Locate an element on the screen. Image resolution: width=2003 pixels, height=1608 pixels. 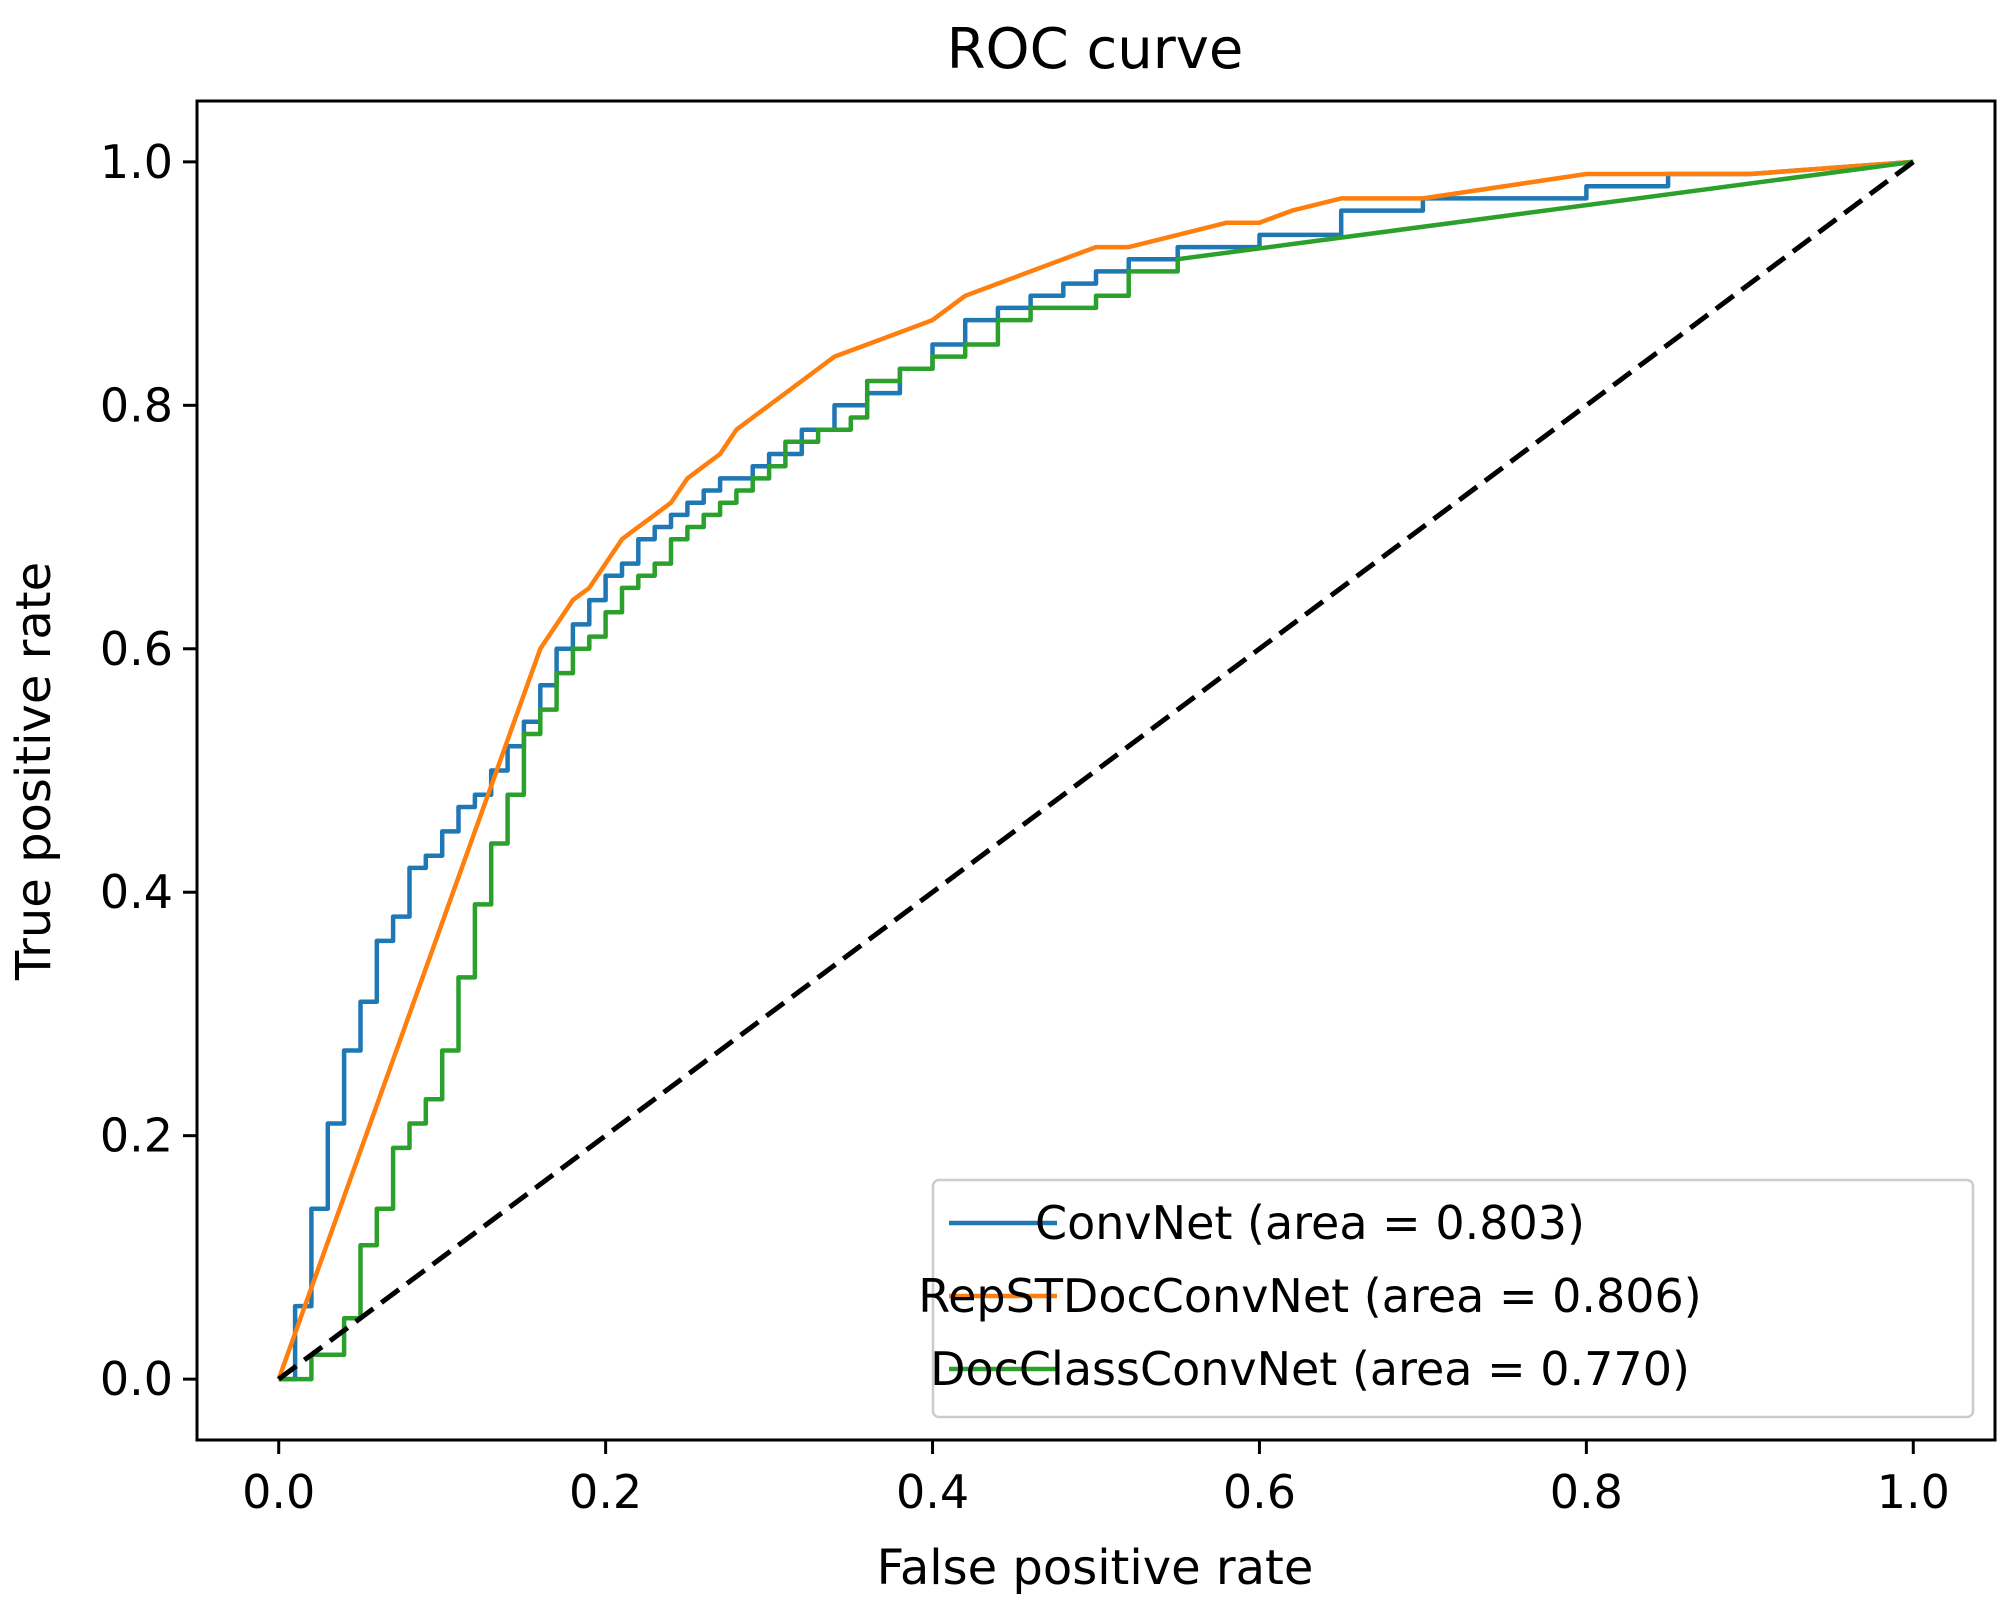
legend-label-convnet: ConvNet (area = 0.803) is located at coordinates (1310, 1223).